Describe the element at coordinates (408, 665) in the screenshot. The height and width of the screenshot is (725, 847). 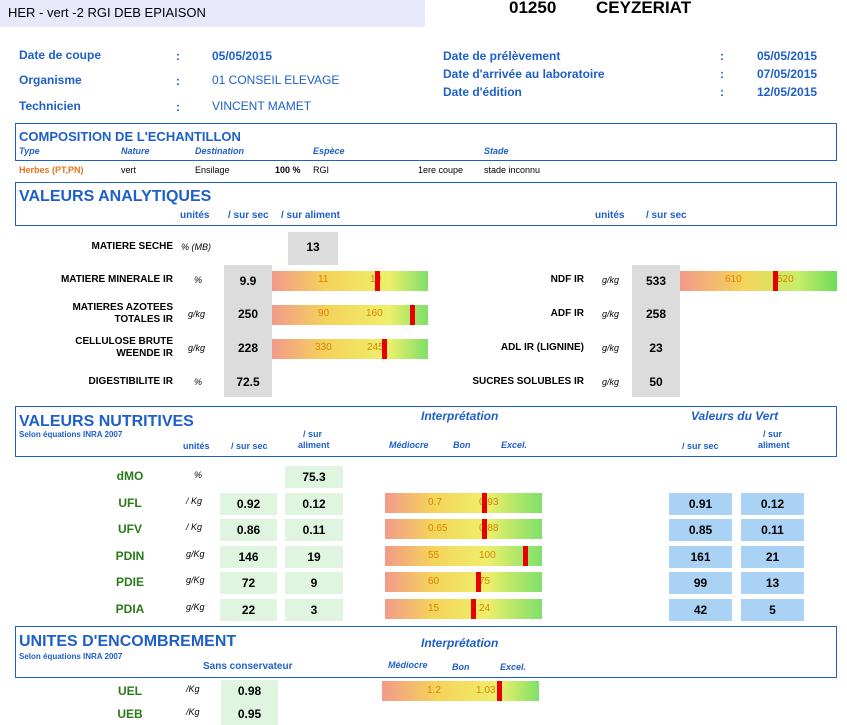
I see `enc-header-mediocre: Médiocre` at that location.